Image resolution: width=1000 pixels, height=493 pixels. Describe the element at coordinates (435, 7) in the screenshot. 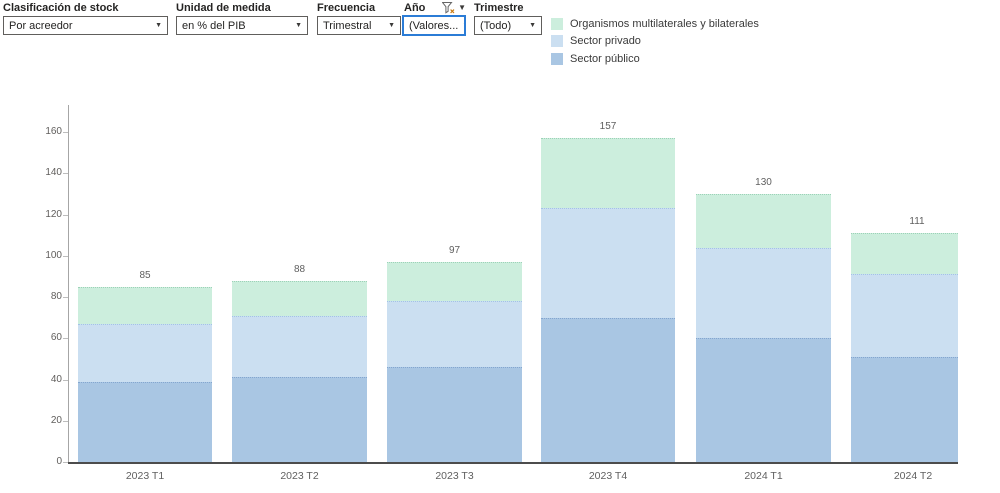

I see `filter-label: Año ▼` at that location.